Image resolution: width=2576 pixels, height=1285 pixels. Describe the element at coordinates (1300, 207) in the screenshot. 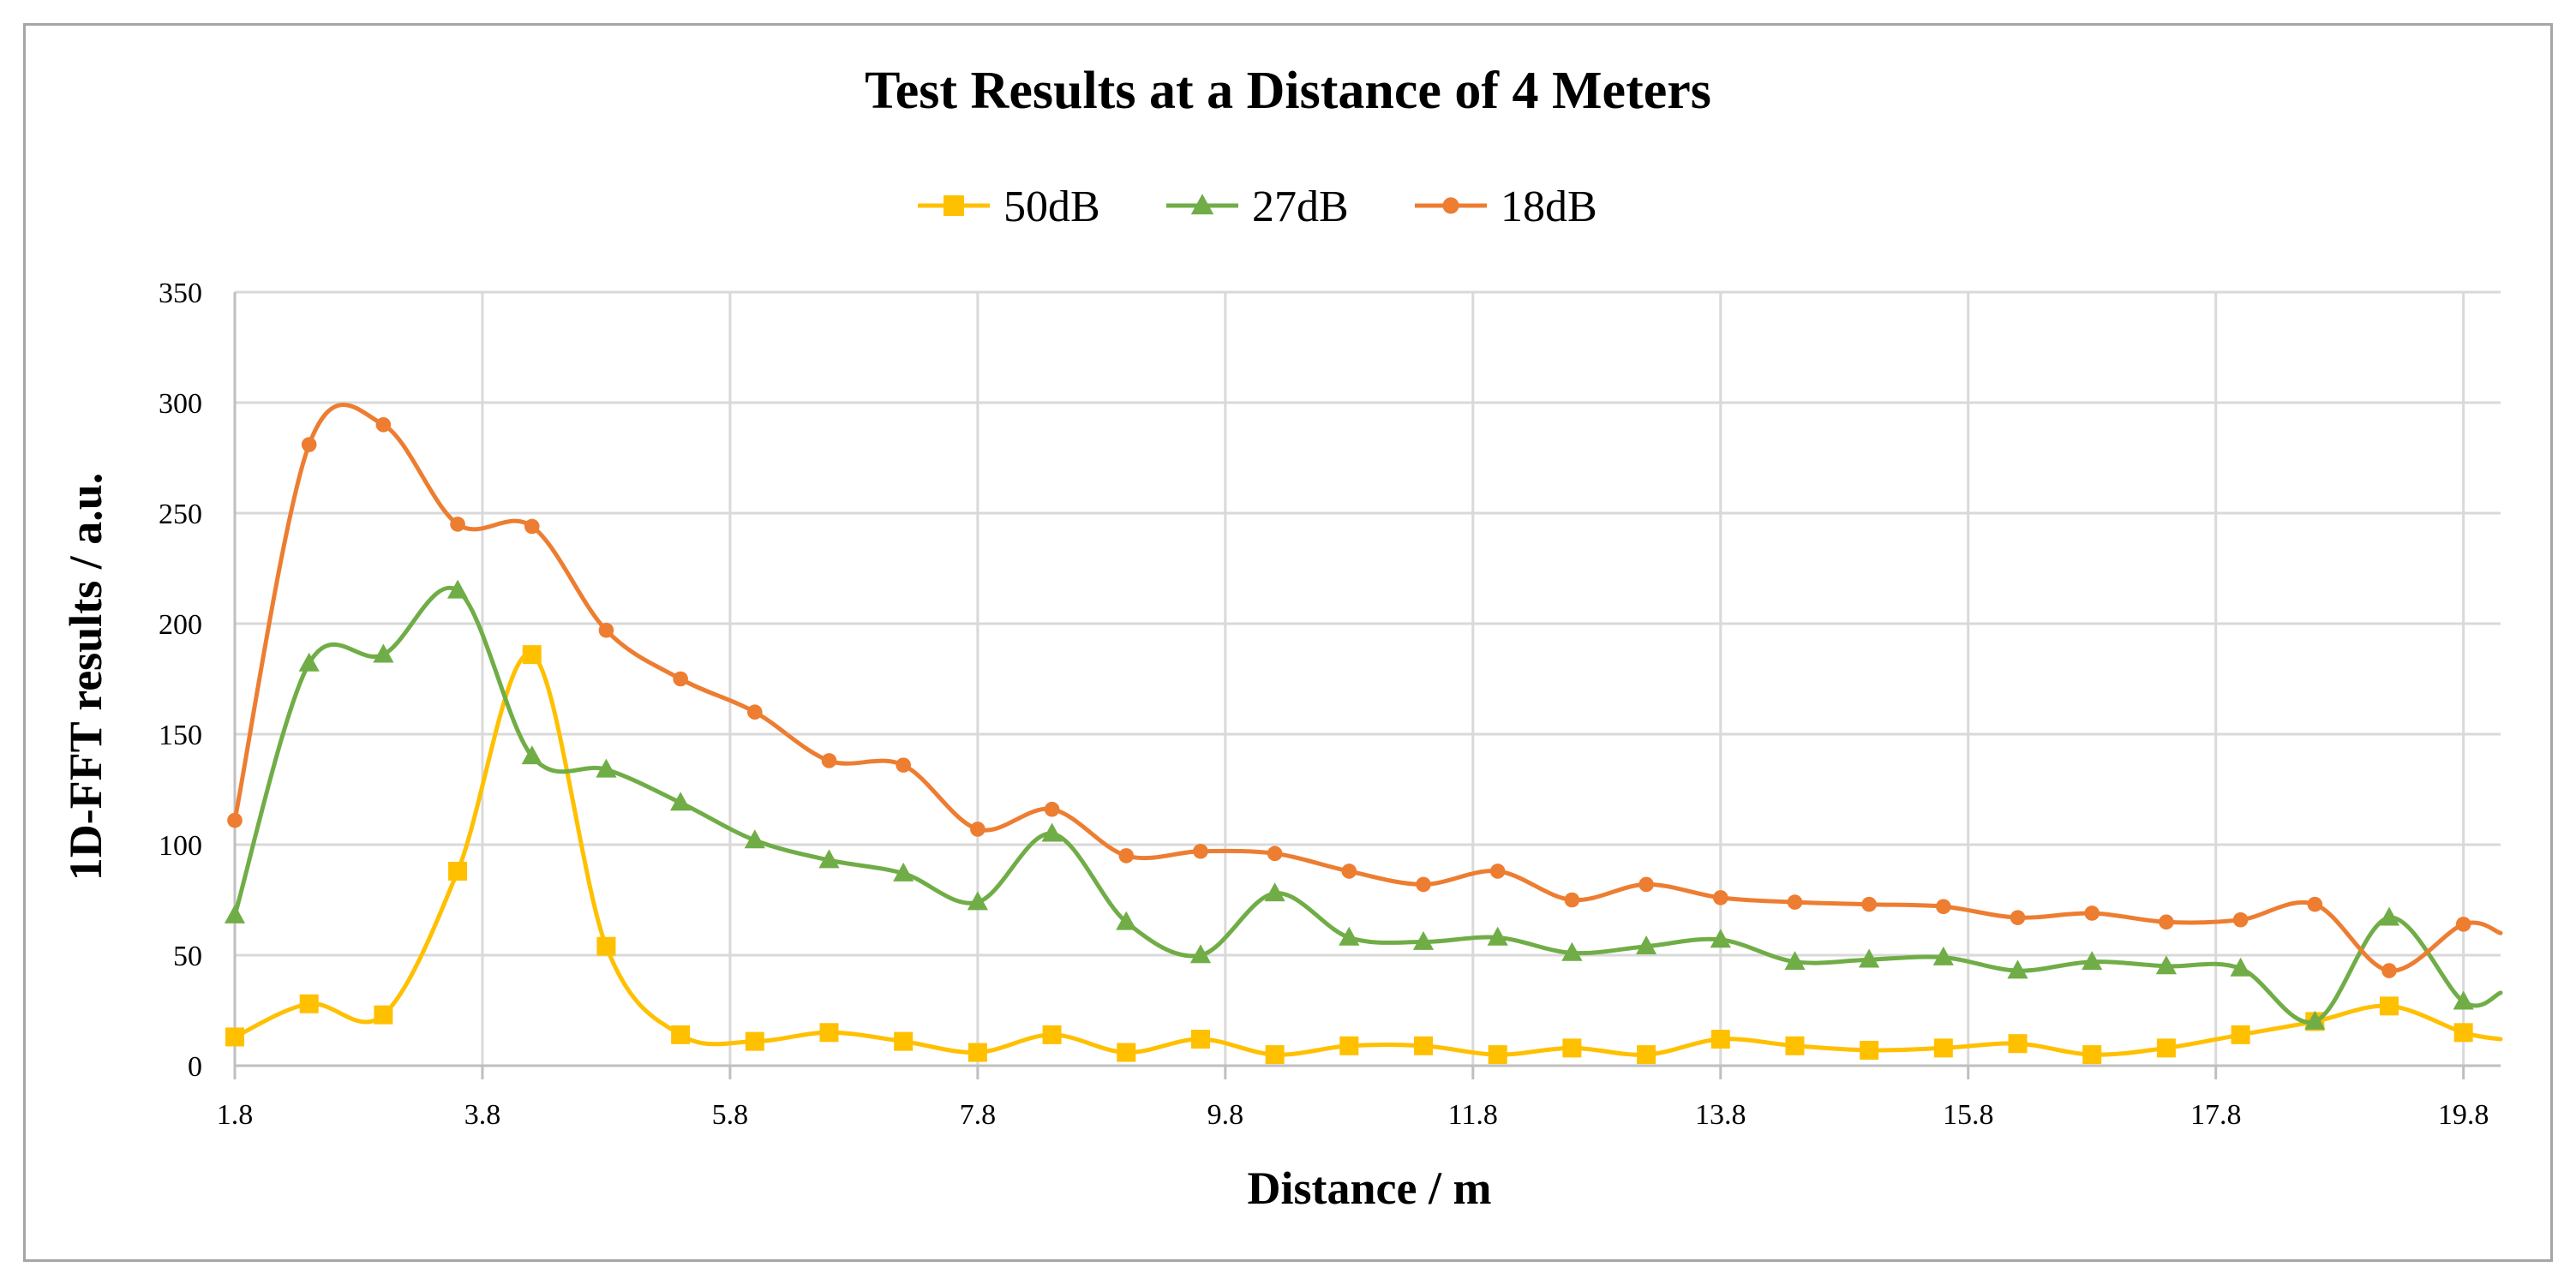

I see `legend-label: 27dB` at that location.